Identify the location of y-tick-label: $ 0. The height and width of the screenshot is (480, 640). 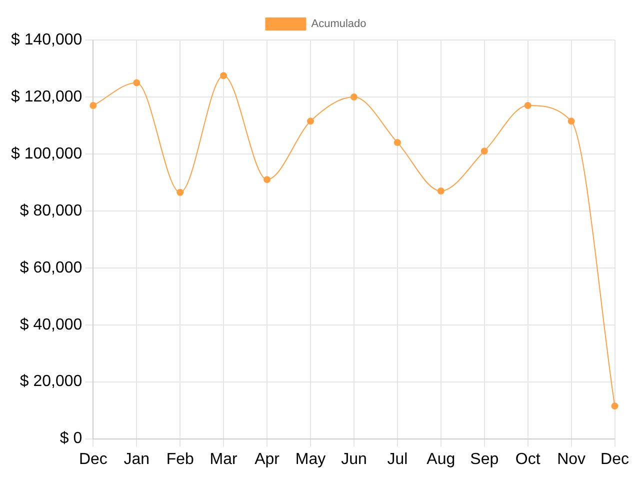
(71, 439).